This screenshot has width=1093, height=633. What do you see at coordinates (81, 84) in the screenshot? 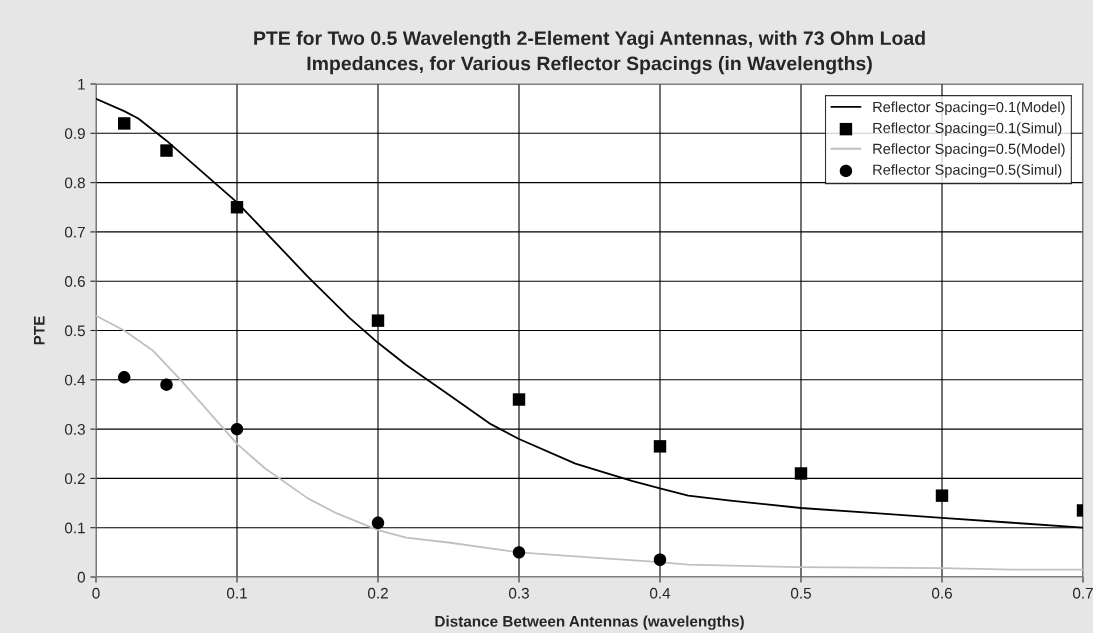
I see `y-tick-label: 1` at bounding box center [81, 84].